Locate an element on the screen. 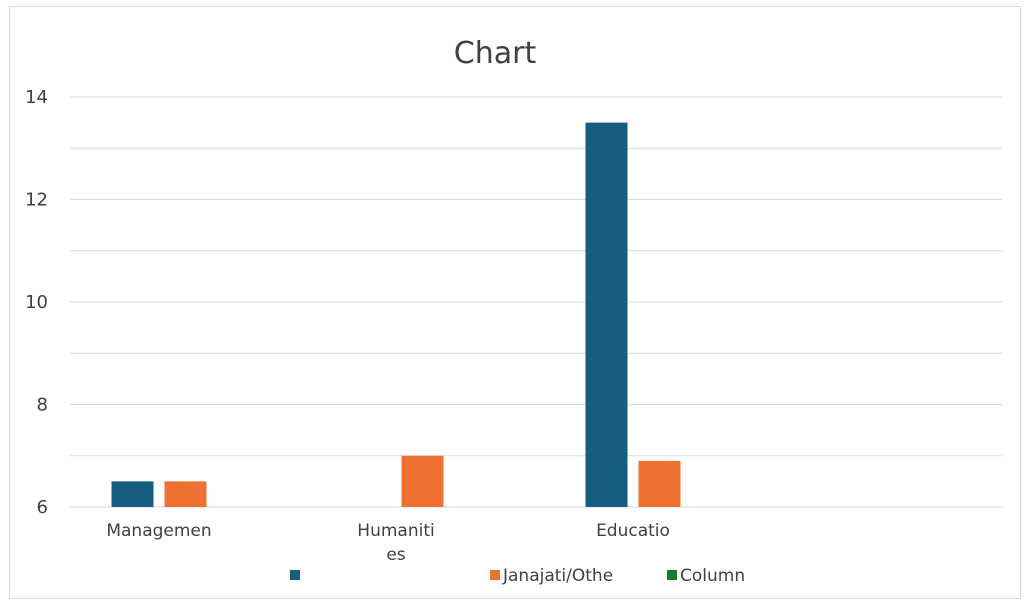  chart-title: Chart is located at coordinates (495, 53).